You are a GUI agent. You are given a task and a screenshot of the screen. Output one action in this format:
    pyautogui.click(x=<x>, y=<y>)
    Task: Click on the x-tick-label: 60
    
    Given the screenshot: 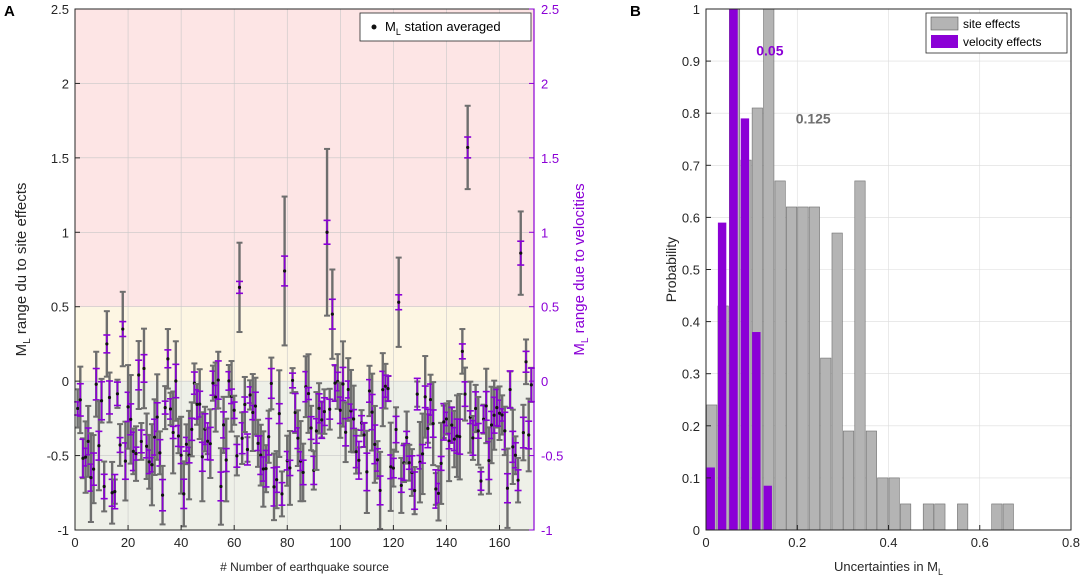 What is the action you would take?
    pyautogui.click(x=234, y=542)
    